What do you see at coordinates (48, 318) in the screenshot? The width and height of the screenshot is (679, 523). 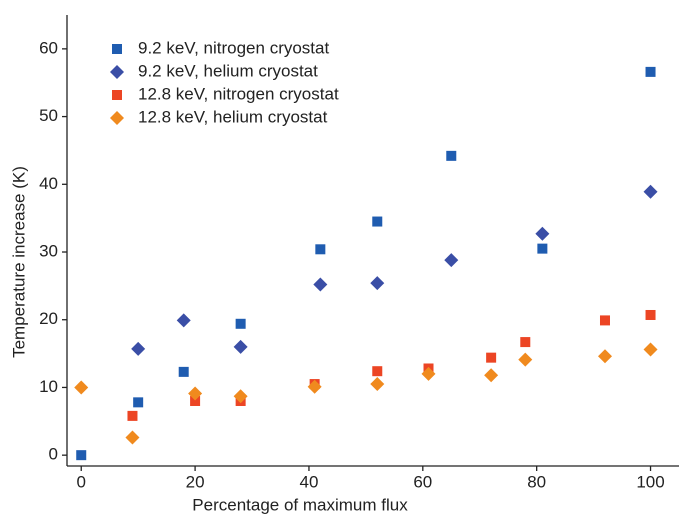 I see `y-tick-label: 20` at bounding box center [48, 318].